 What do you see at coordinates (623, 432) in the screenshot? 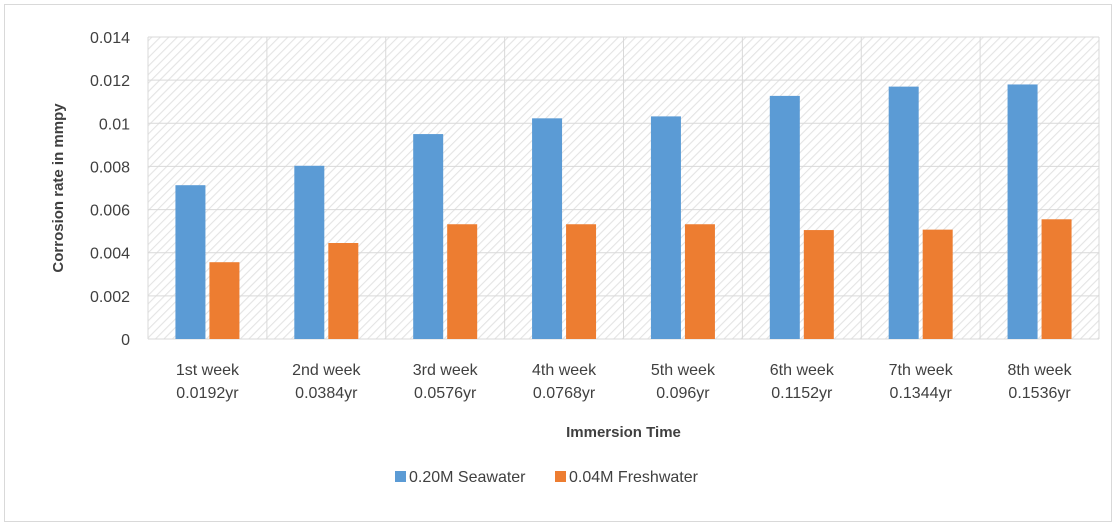
I see `x-axis-title: Immersion Time` at bounding box center [623, 432].